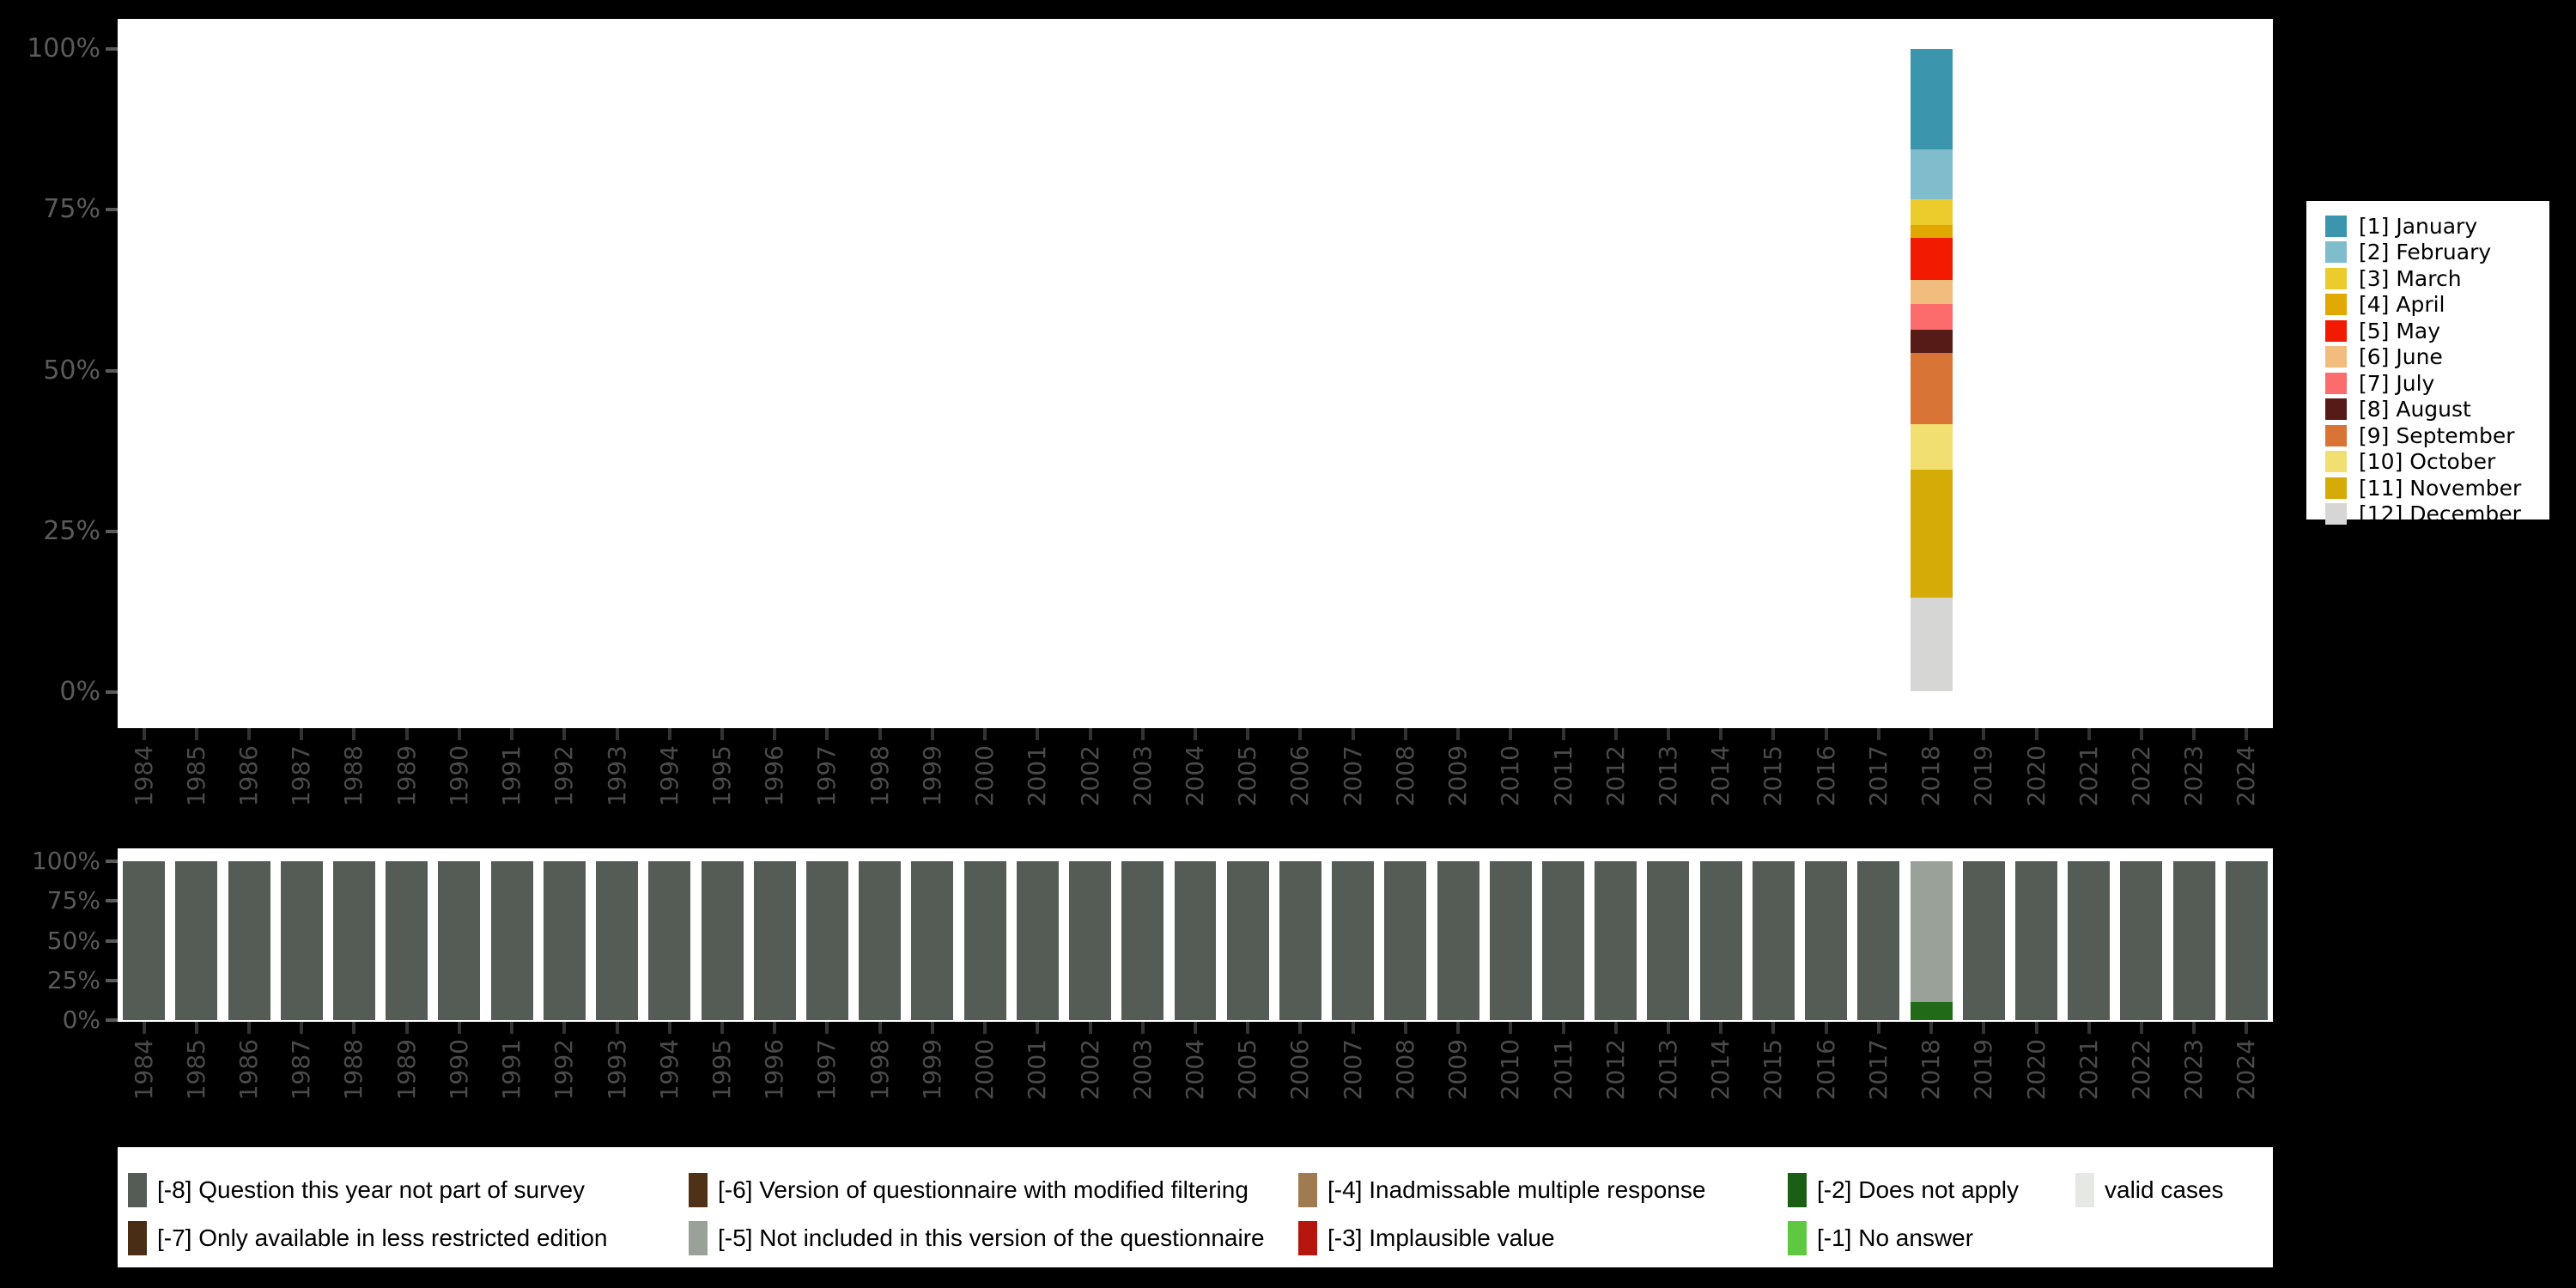 This screenshot has height=1288, width=2576. What do you see at coordinates (2433, 357) in the screenshot?
I see `month-legend-item: [6] June` at bounding box center [2433, 357].